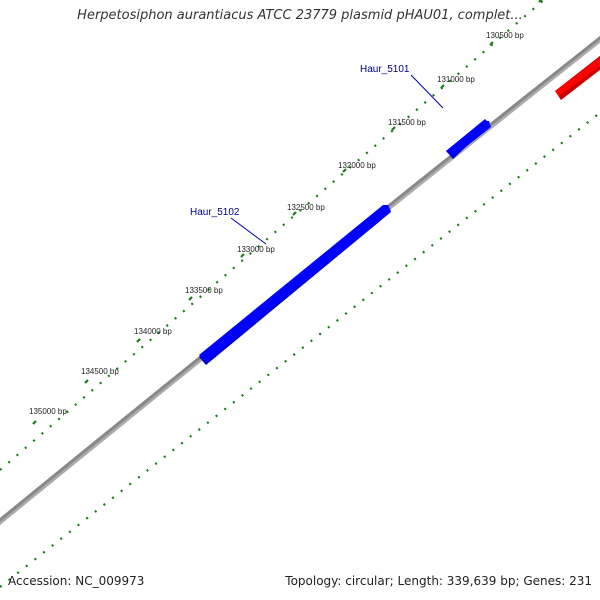 Image resolution: width=600 pixels, height=600 pixels. What do you see at coordinates (100, 371) in the screenshot?
I see `tick-label: 134500 bp` at bounding box center [100, 371].